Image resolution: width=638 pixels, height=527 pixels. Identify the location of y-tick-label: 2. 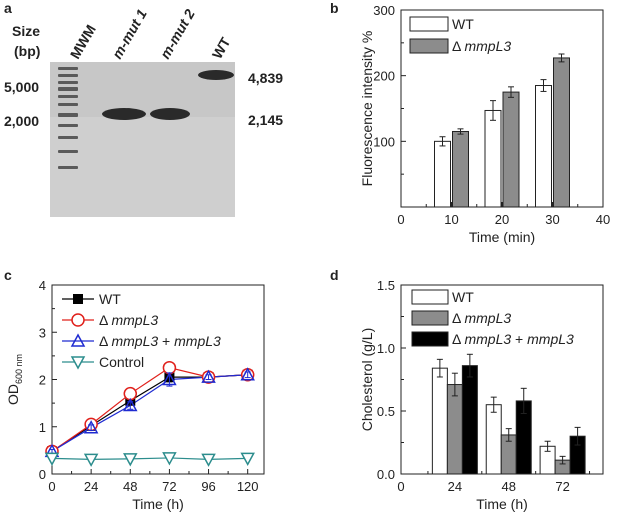
(42, 380).